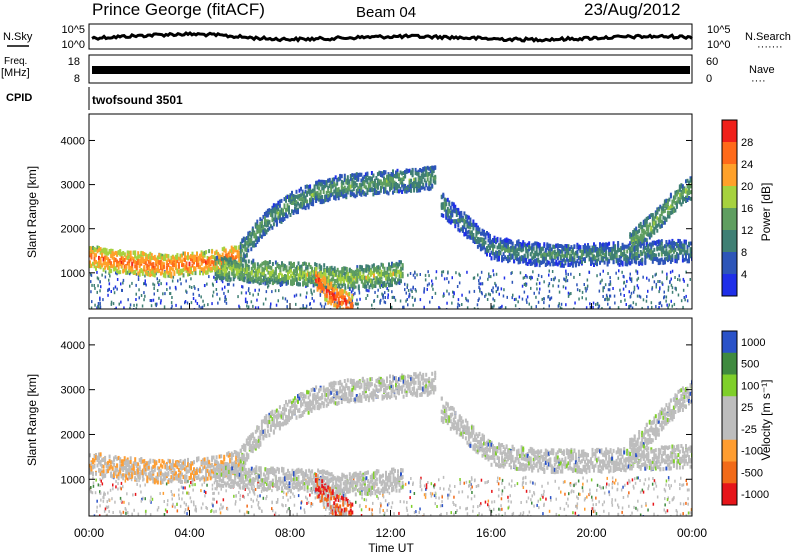  Describe the element at coordinates (73, 45) in the screenshot. I see `nsky-tick-bottom: 10^0` at that location.